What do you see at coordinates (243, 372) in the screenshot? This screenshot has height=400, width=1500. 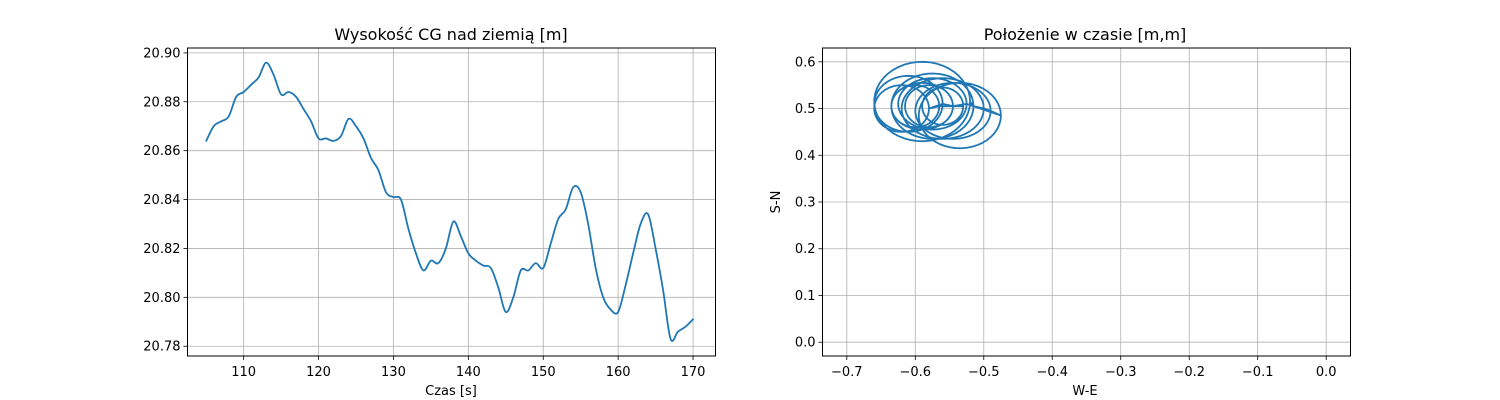 I see `altitude-x-tick-label: 110` at bounding box center [243, 372].